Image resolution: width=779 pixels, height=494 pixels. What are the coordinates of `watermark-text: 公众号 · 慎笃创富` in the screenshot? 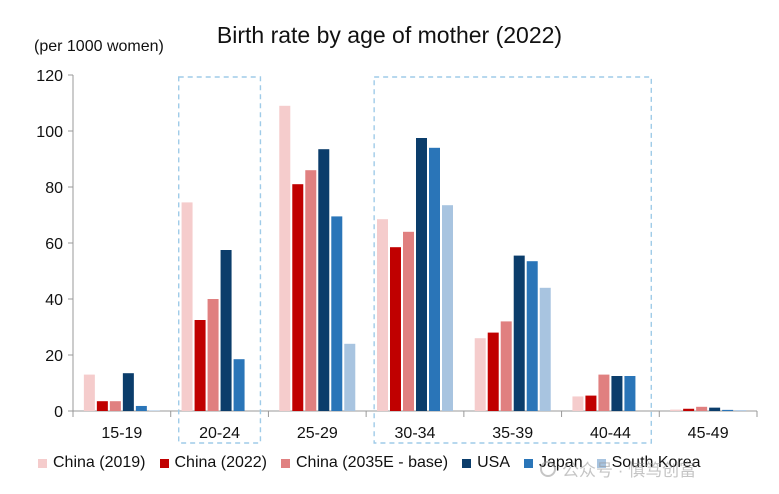 It's located at (629, 470).